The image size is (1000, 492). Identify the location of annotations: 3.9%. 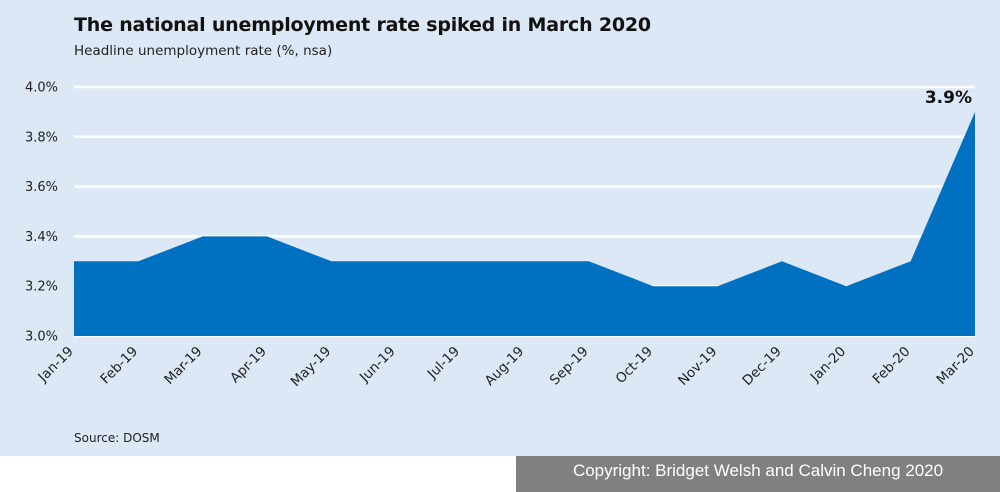
(948, 98).